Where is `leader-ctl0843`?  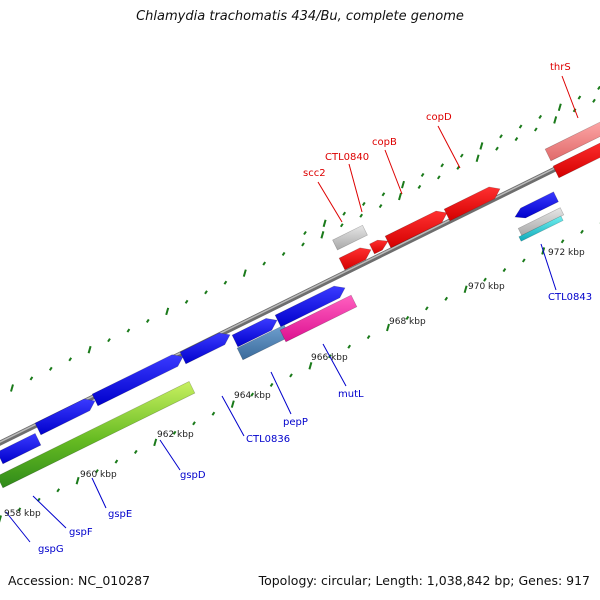 leader-ctl0843 is located at coordinates (548, 267).